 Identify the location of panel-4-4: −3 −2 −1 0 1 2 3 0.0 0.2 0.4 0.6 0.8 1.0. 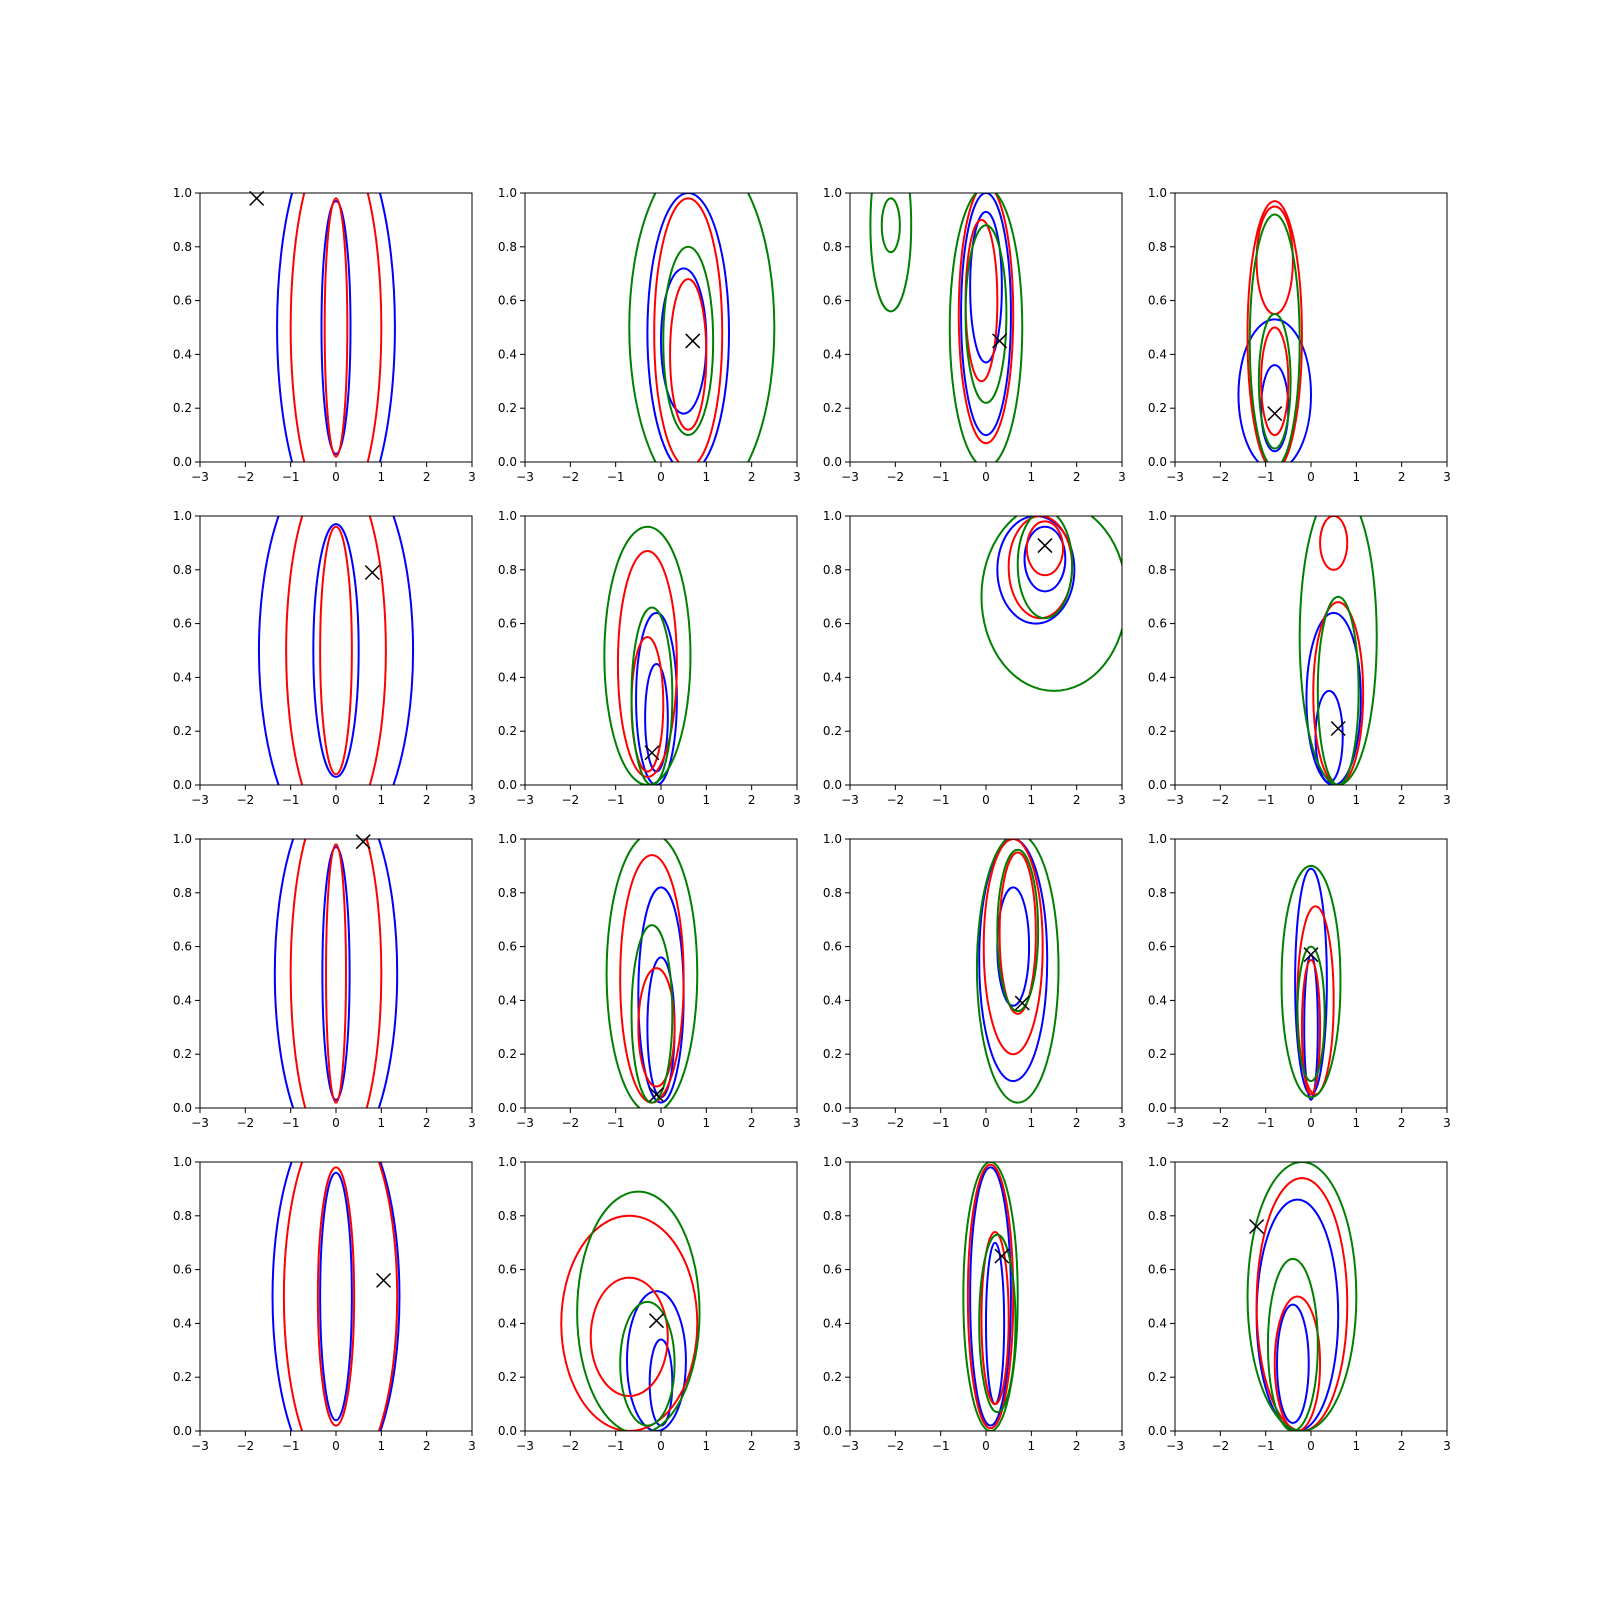
(1299, 1304).